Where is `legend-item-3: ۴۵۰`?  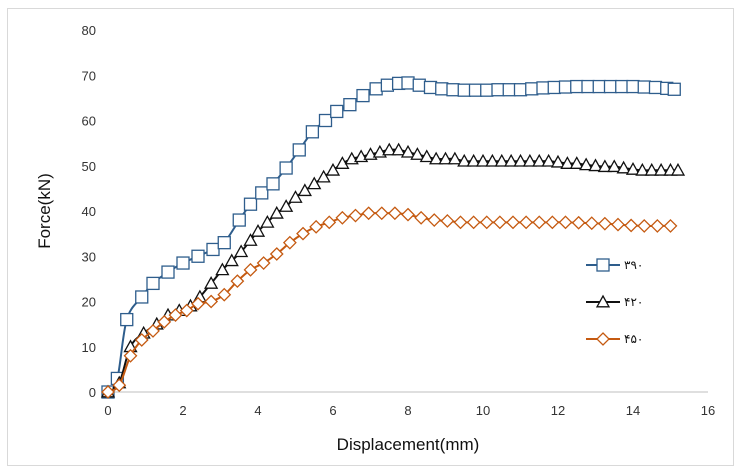
legend-item-3: ۴۵۰ is located at coordinates (614, 339).